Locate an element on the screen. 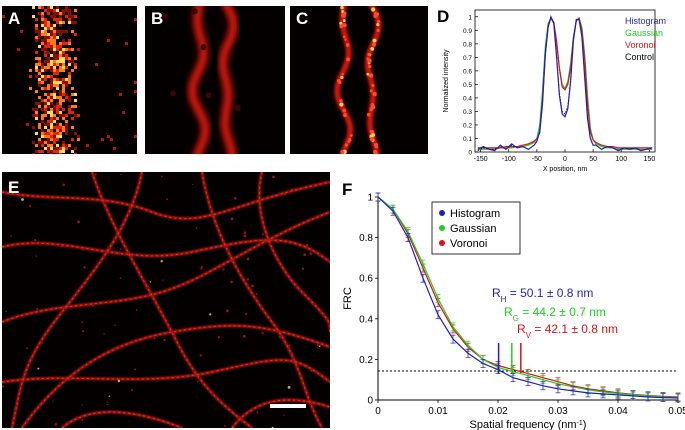 Image resolution: width=685 pixels, height=430 pixels. microtubule is located at coordinates (77, 300).